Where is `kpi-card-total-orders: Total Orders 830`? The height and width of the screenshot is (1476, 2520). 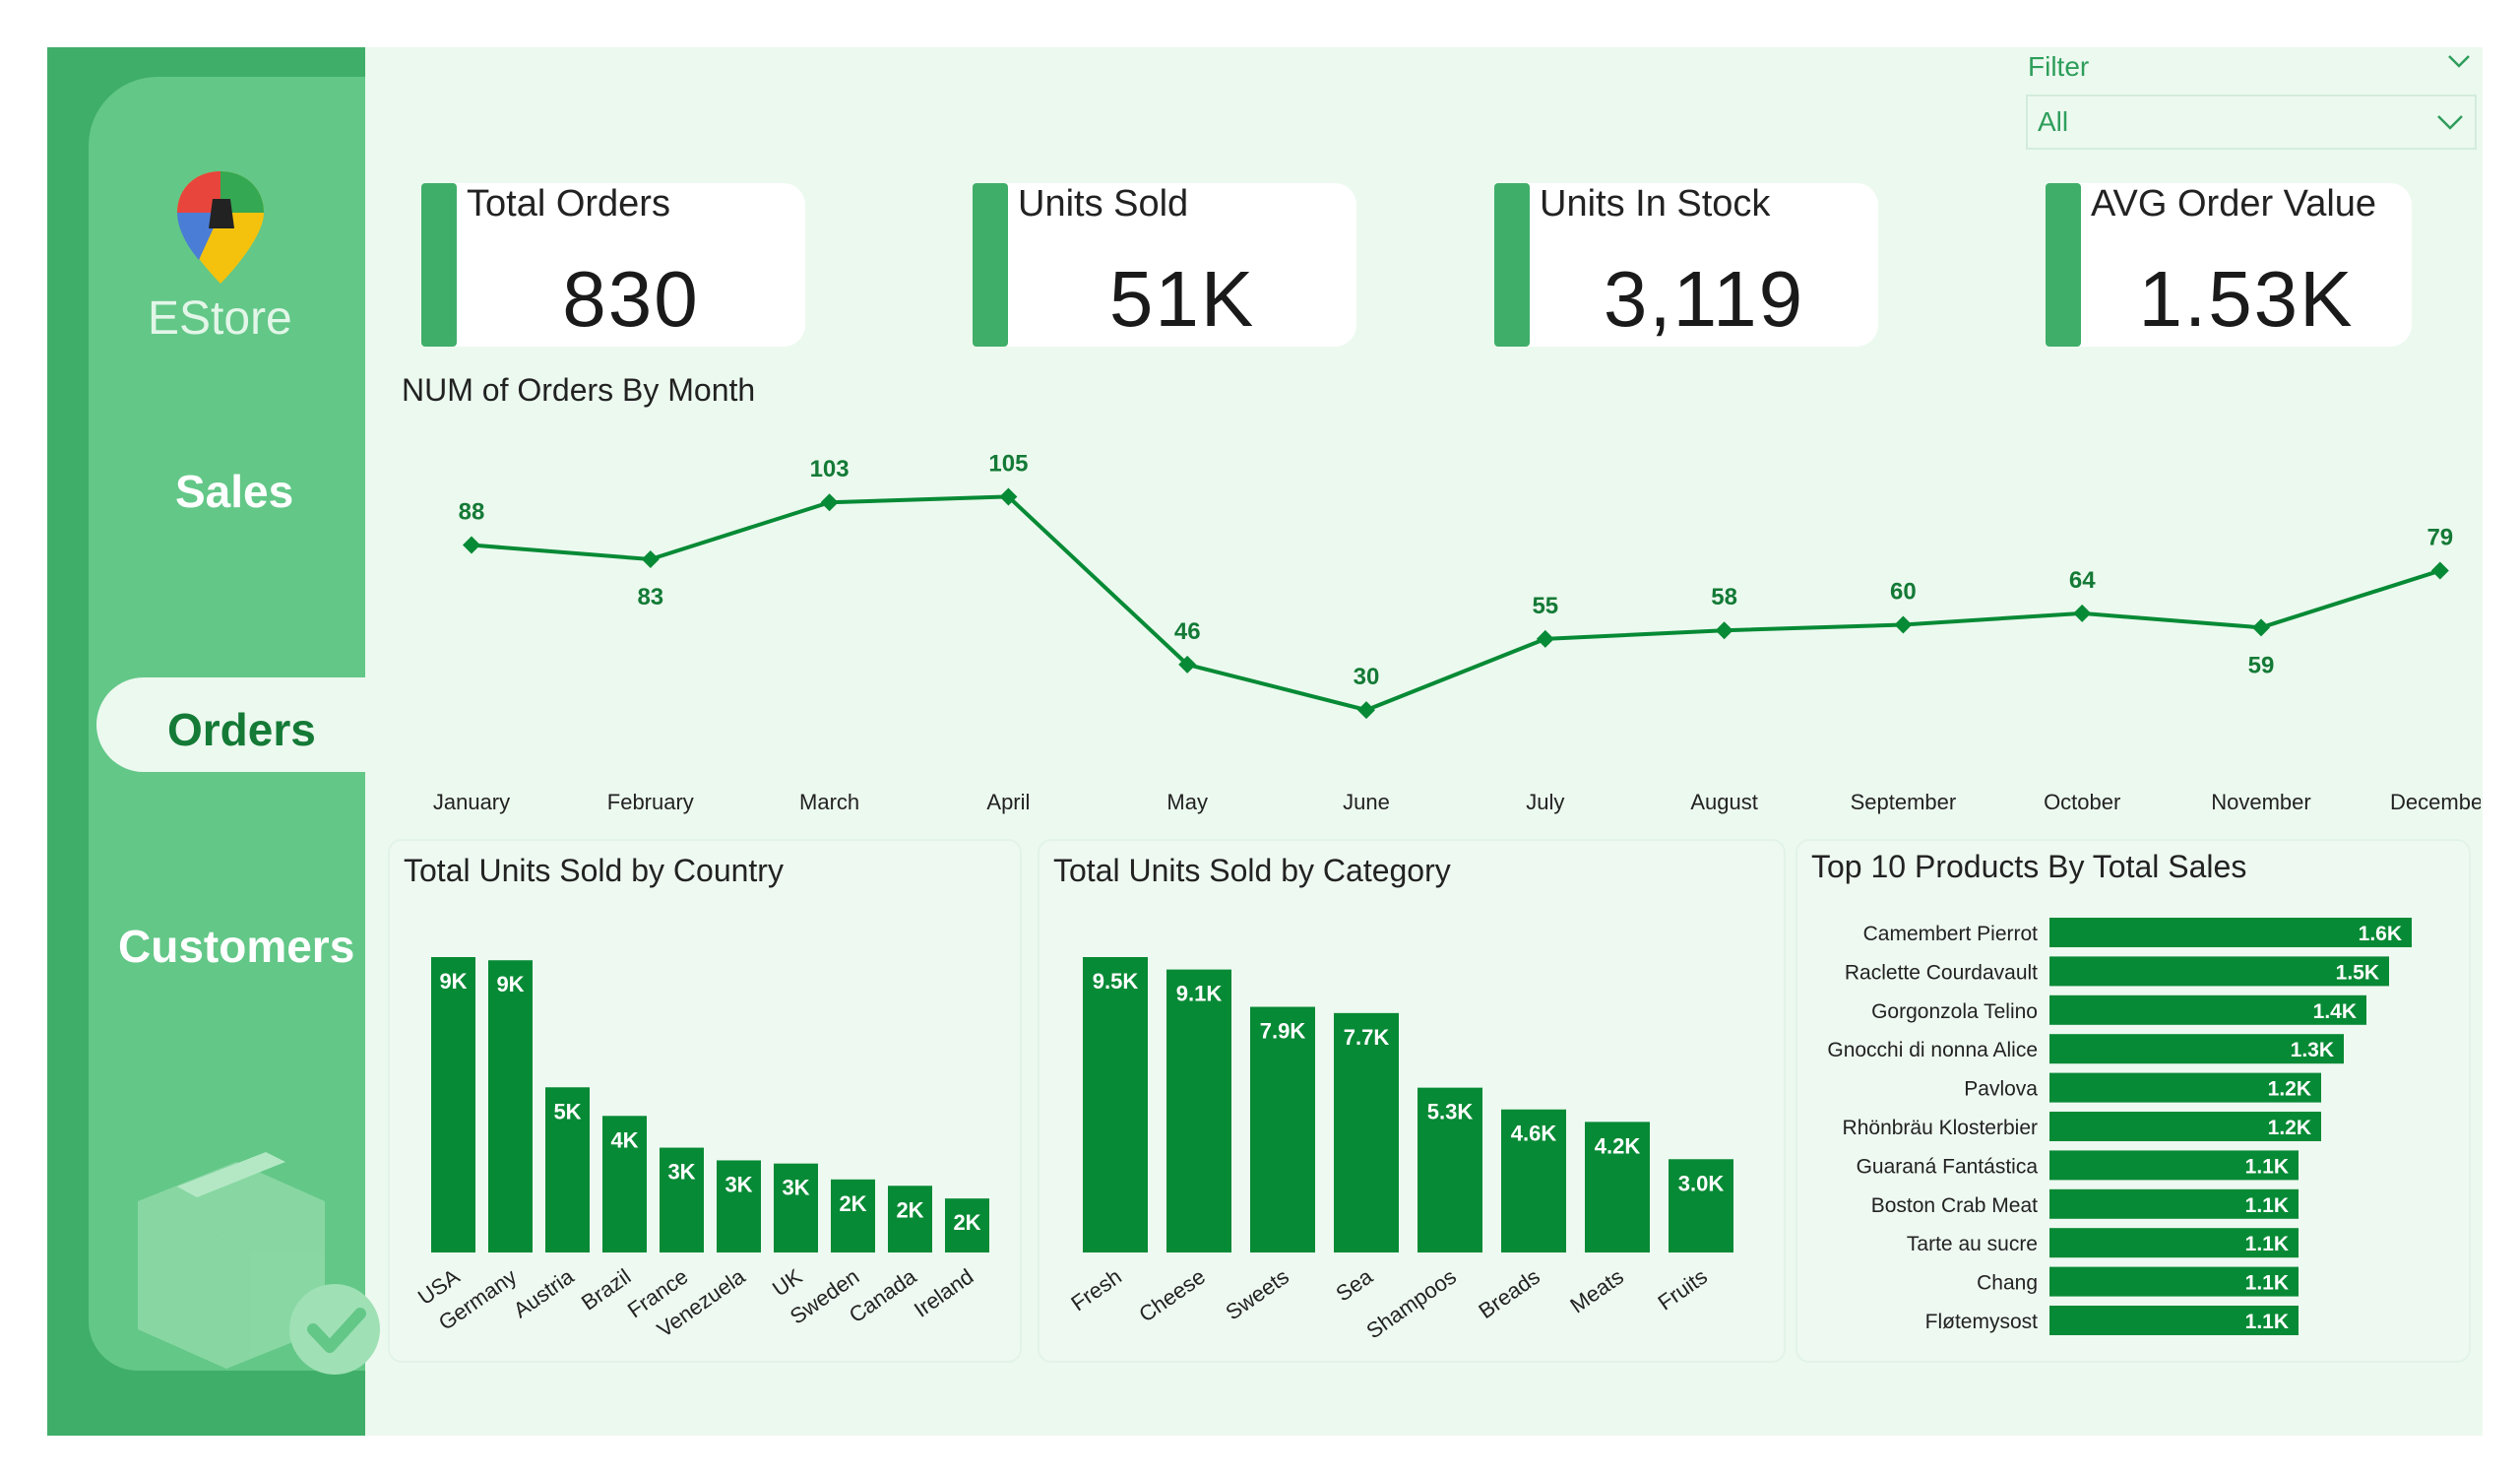
kpi-card-total-orders: Total Orders 830 is located at coordinates (613, 265).